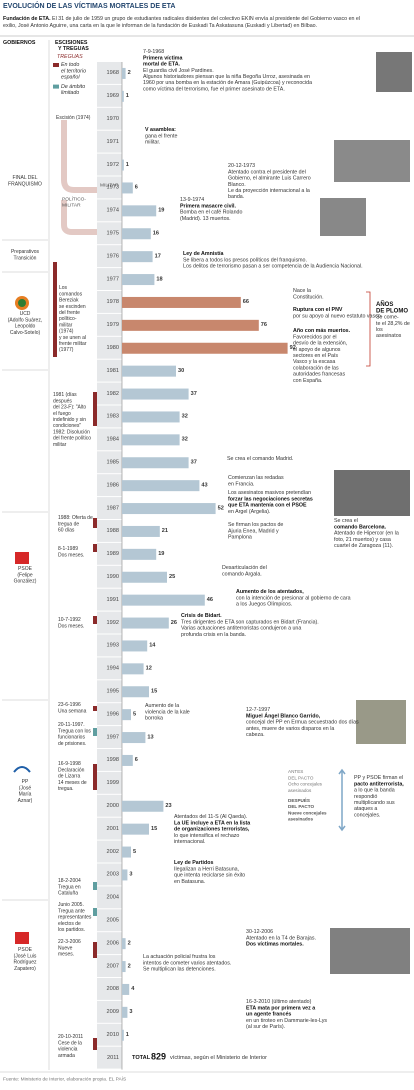  What do you see at coordinates (241, 166) in the screenshot?
I see `annotation-text: 20-12-1973` at bounding box center [241, 166].